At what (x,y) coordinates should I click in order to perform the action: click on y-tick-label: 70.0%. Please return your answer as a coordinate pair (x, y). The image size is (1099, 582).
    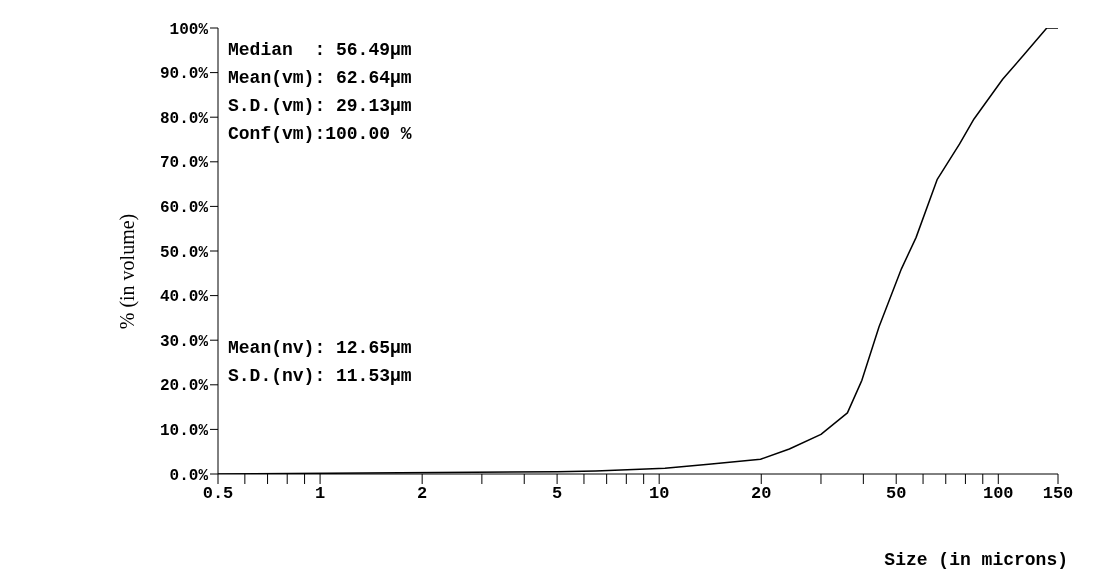
    Looking at the image, I should click on (184, 163).